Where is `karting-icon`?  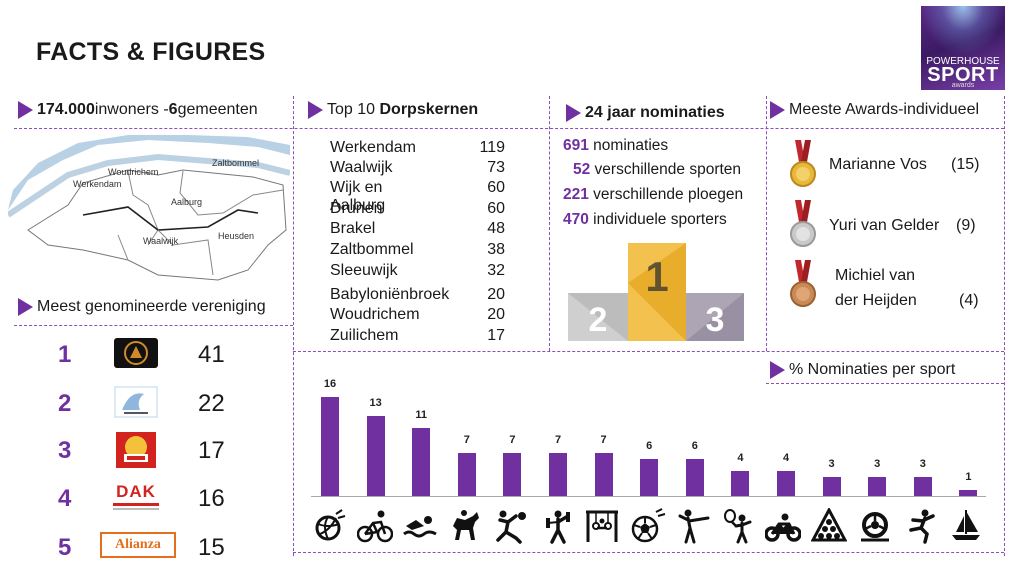
karting-icon is located at coordinates (875, 527).